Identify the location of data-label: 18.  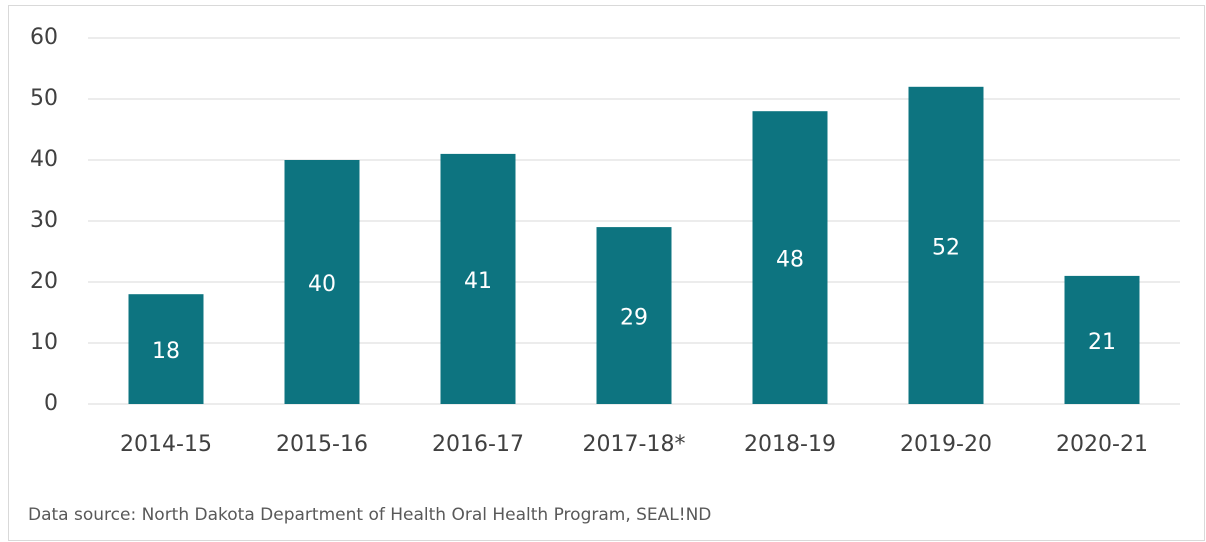
(166, 351).